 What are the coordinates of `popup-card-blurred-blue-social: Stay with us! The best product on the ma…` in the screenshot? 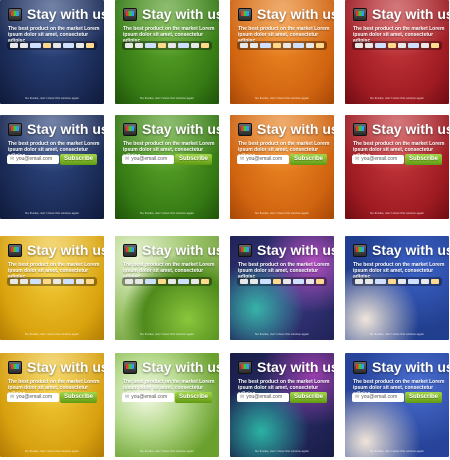 It's located at (397, 288).